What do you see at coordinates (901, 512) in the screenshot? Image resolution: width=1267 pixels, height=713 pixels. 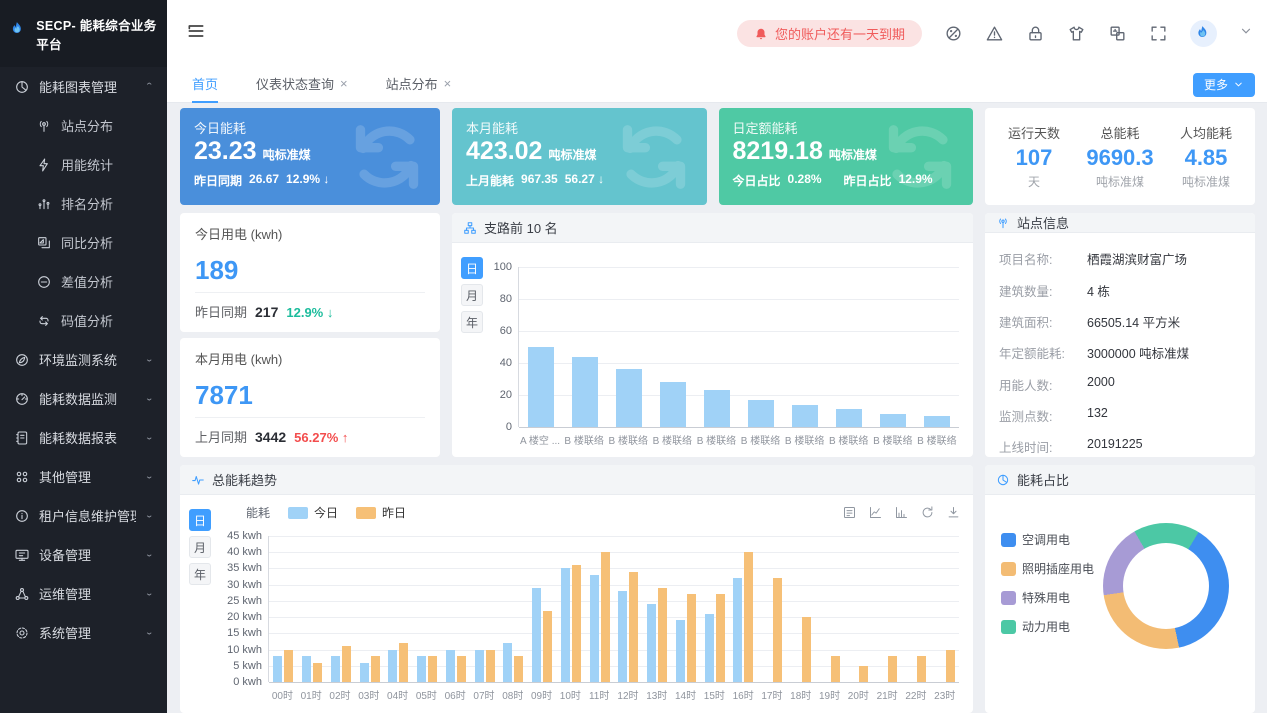 I see `bar-chart-icon` at bounding box center [901, 512].